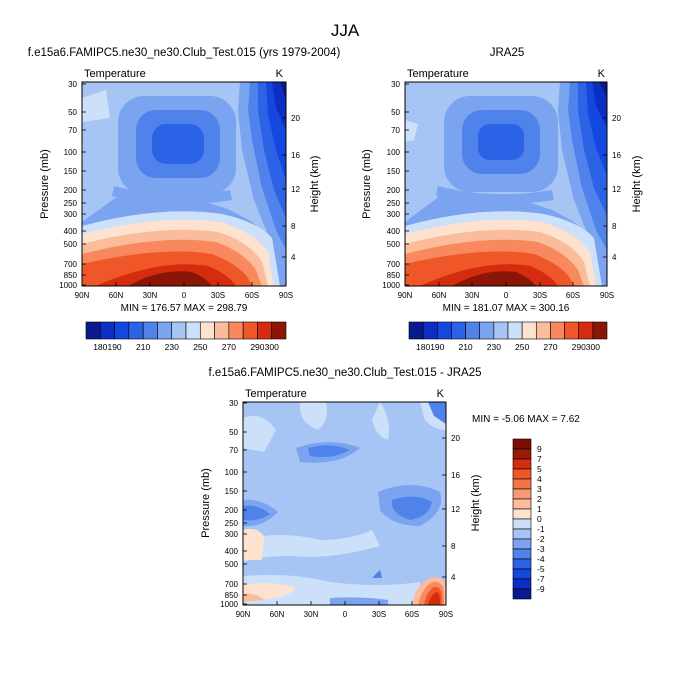 The width and height of the screenshot is (691, 690). Describe the element at coordinates (232, 551) in the screenshot. I see `y-tick-label: 400` at that location.